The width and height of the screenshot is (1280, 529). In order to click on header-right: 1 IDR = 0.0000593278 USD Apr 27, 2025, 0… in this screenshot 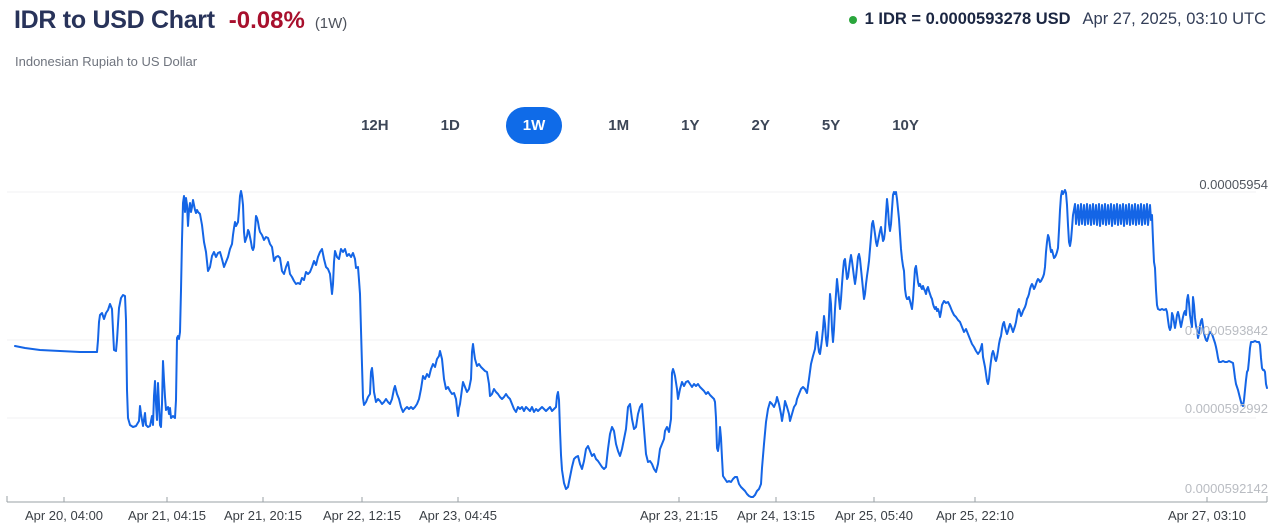, I will do `click(1057, 19)`.